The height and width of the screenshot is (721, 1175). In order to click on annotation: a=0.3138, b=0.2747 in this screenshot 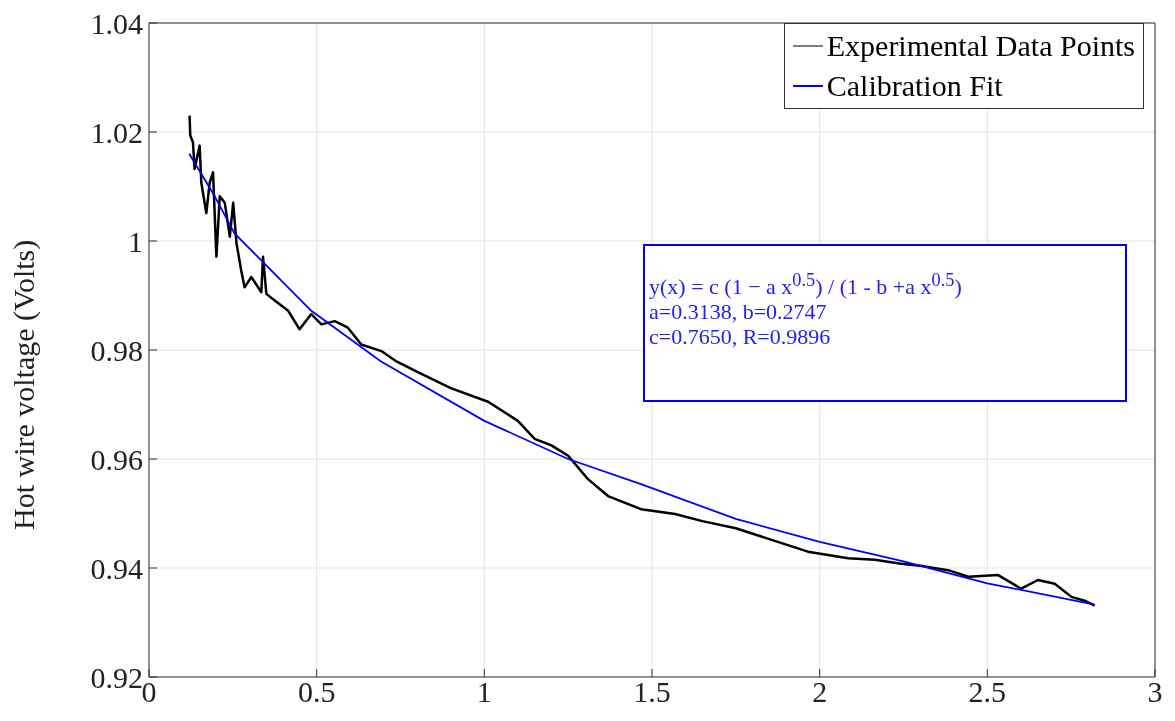, I will do `click(738, 312)`.